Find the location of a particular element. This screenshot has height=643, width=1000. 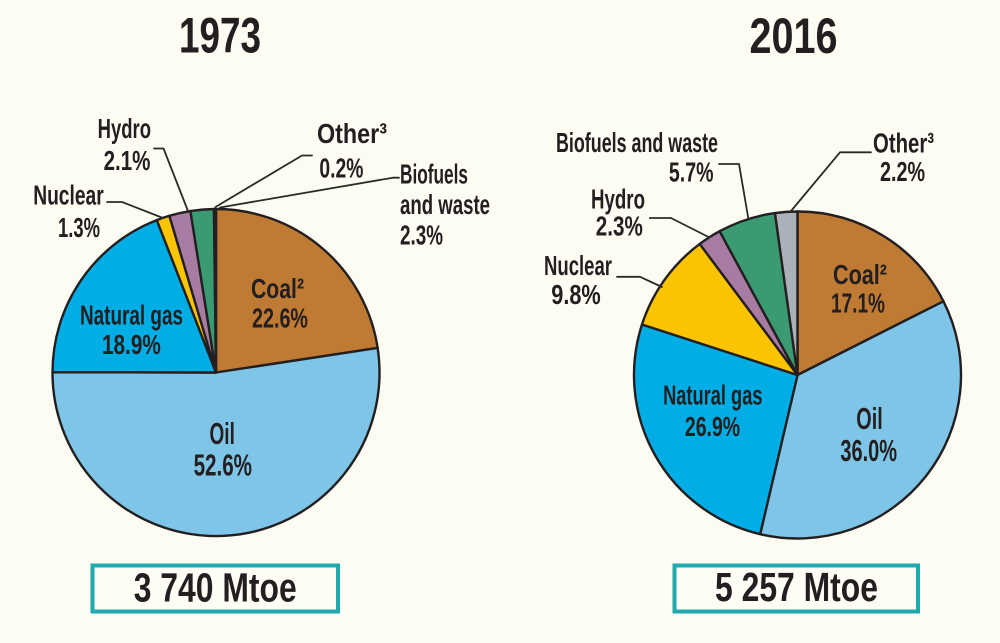

svg-text: 18.9% is located at coordinates (131, 344).